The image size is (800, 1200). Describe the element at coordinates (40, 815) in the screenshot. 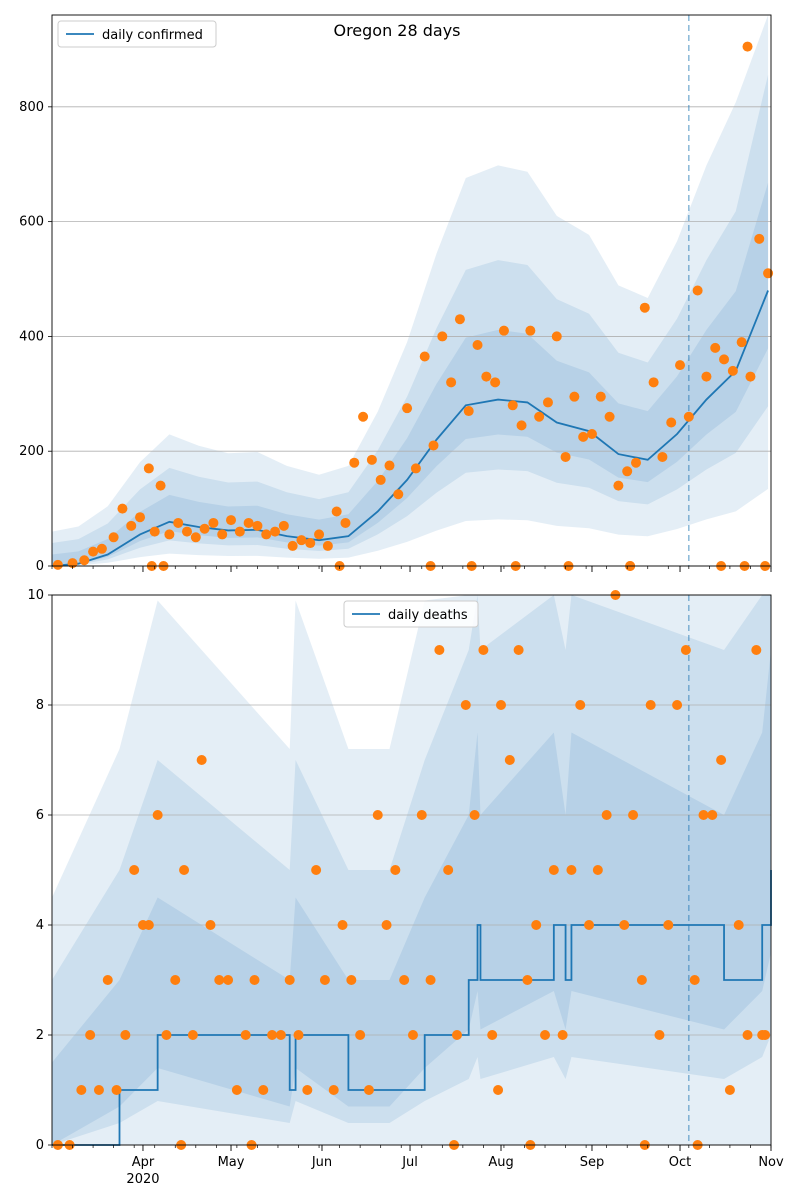

I see `y-tick-label: 6` at that location.